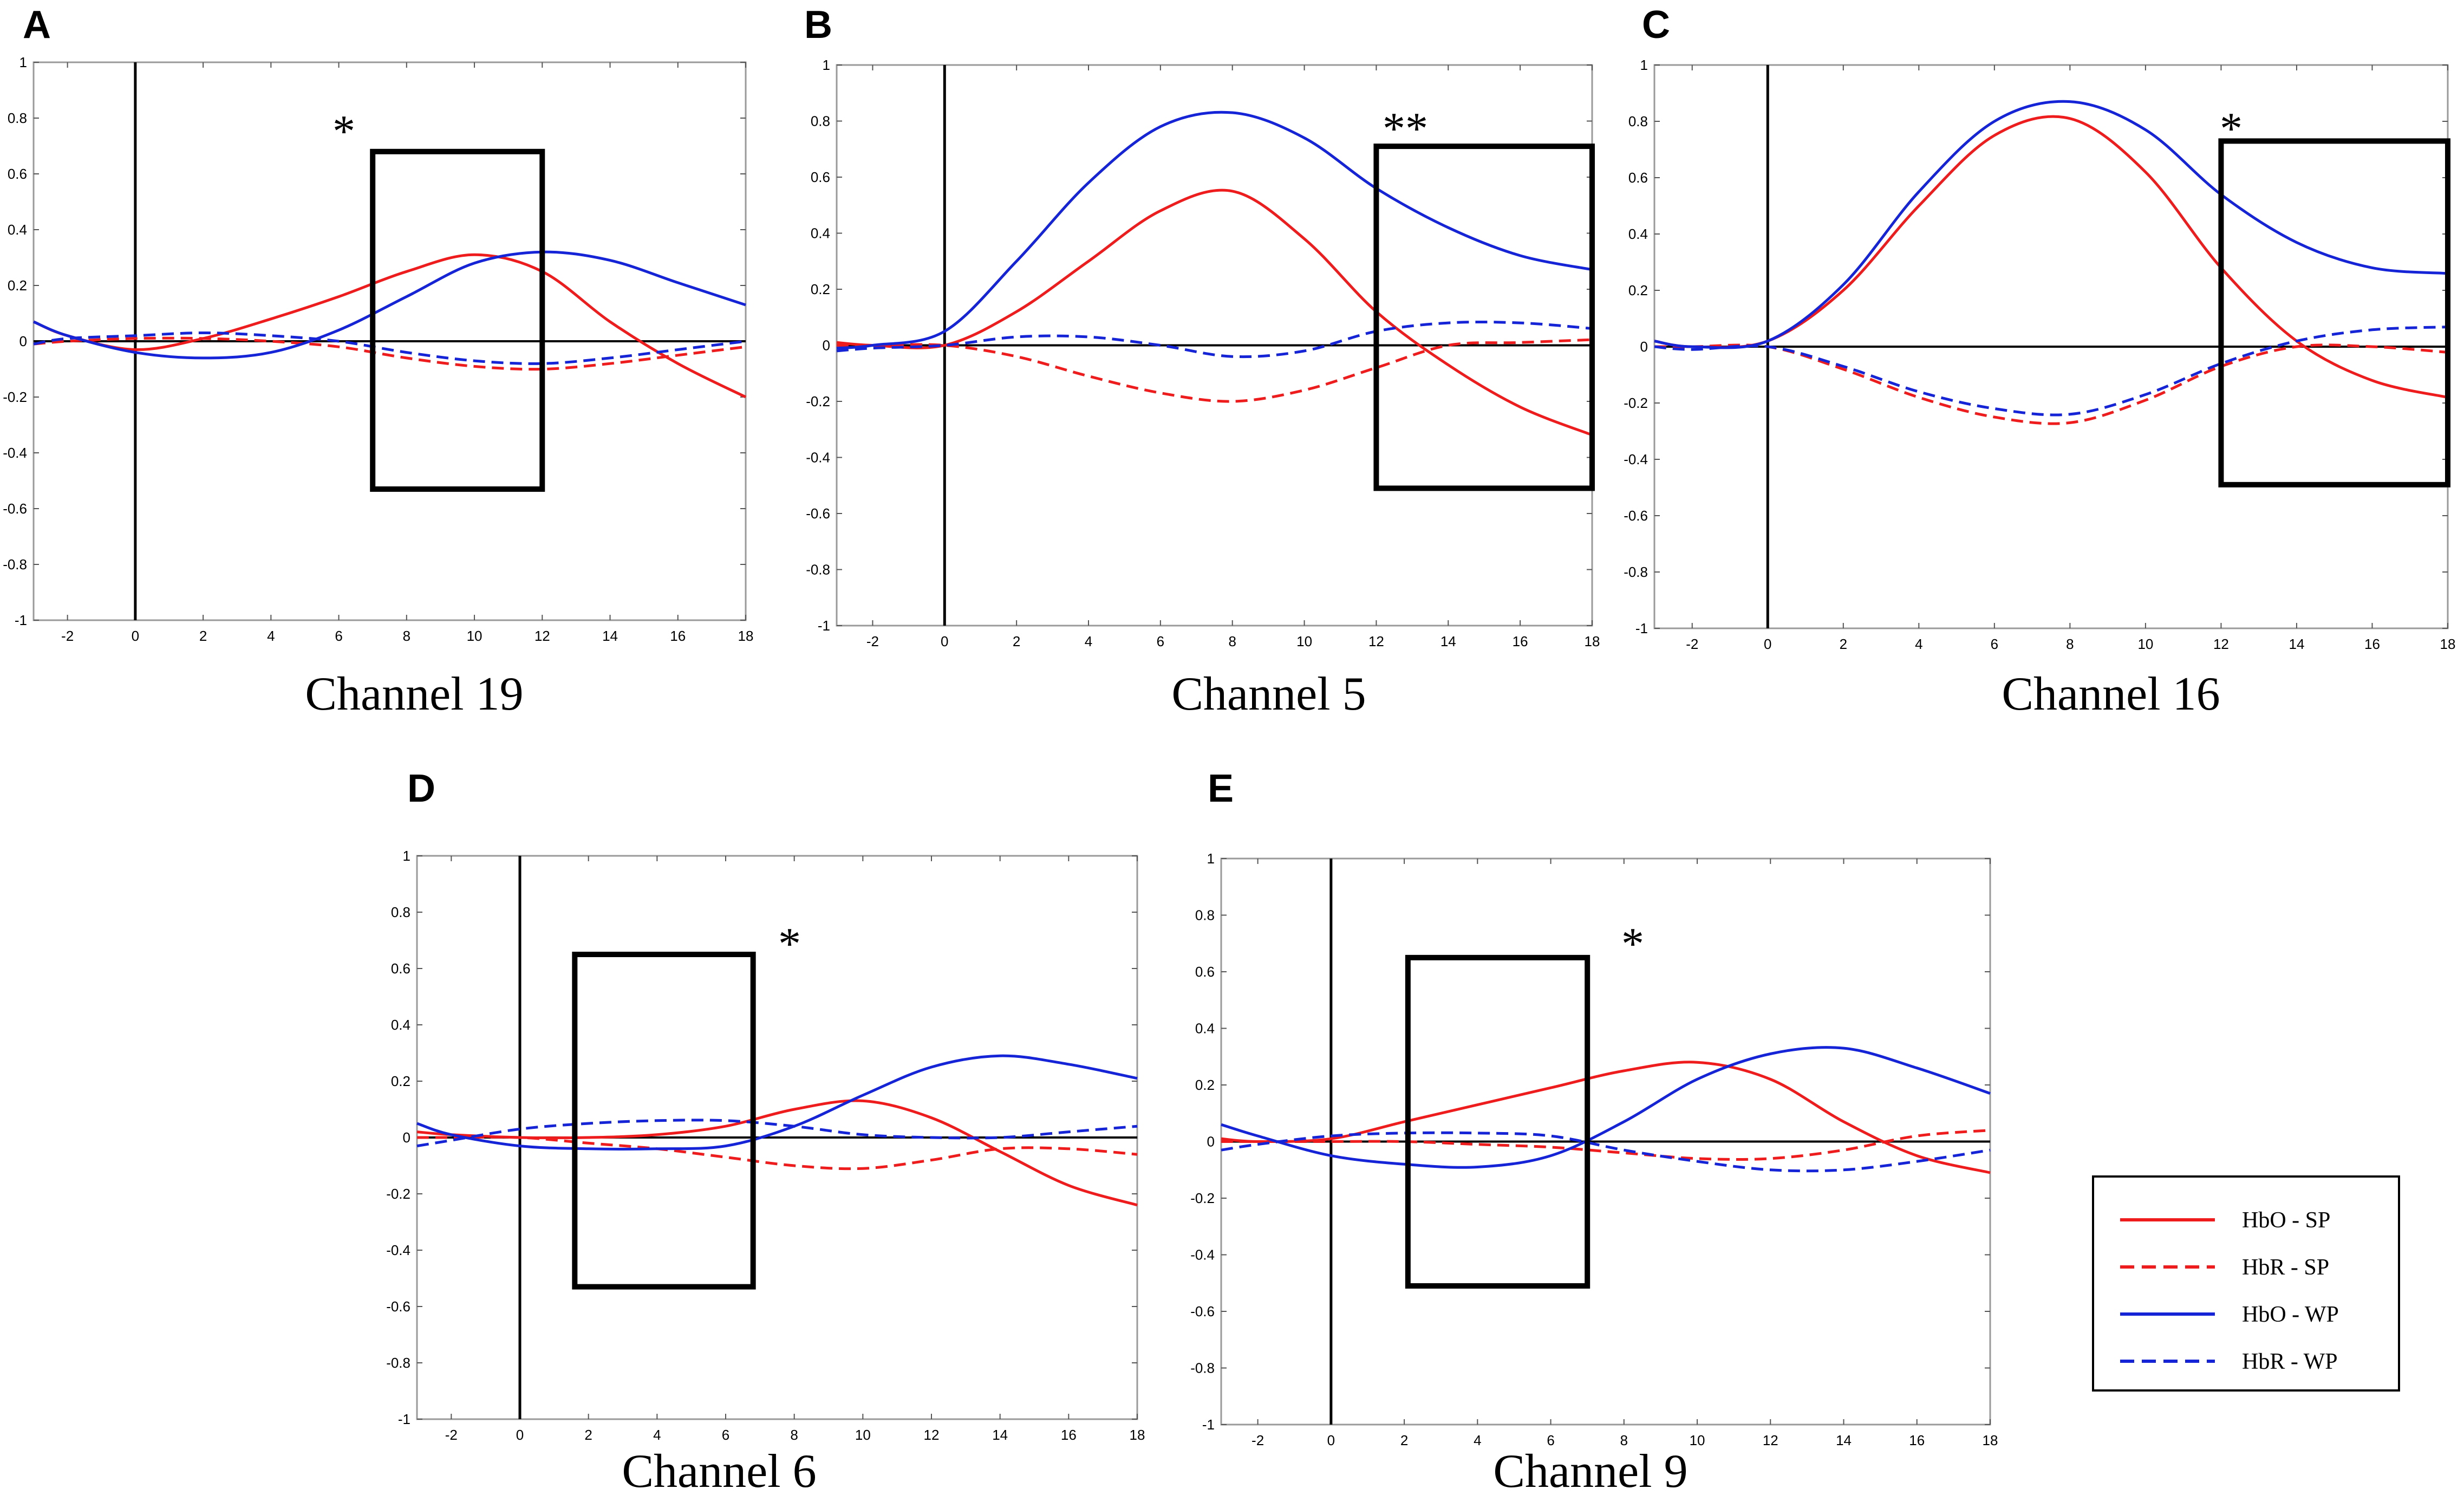 The image size is (2464, 1495). Describe the element at coordinates (2290, 1314) in the screenshot. I see `legend-label: HbO - WP` at that location.